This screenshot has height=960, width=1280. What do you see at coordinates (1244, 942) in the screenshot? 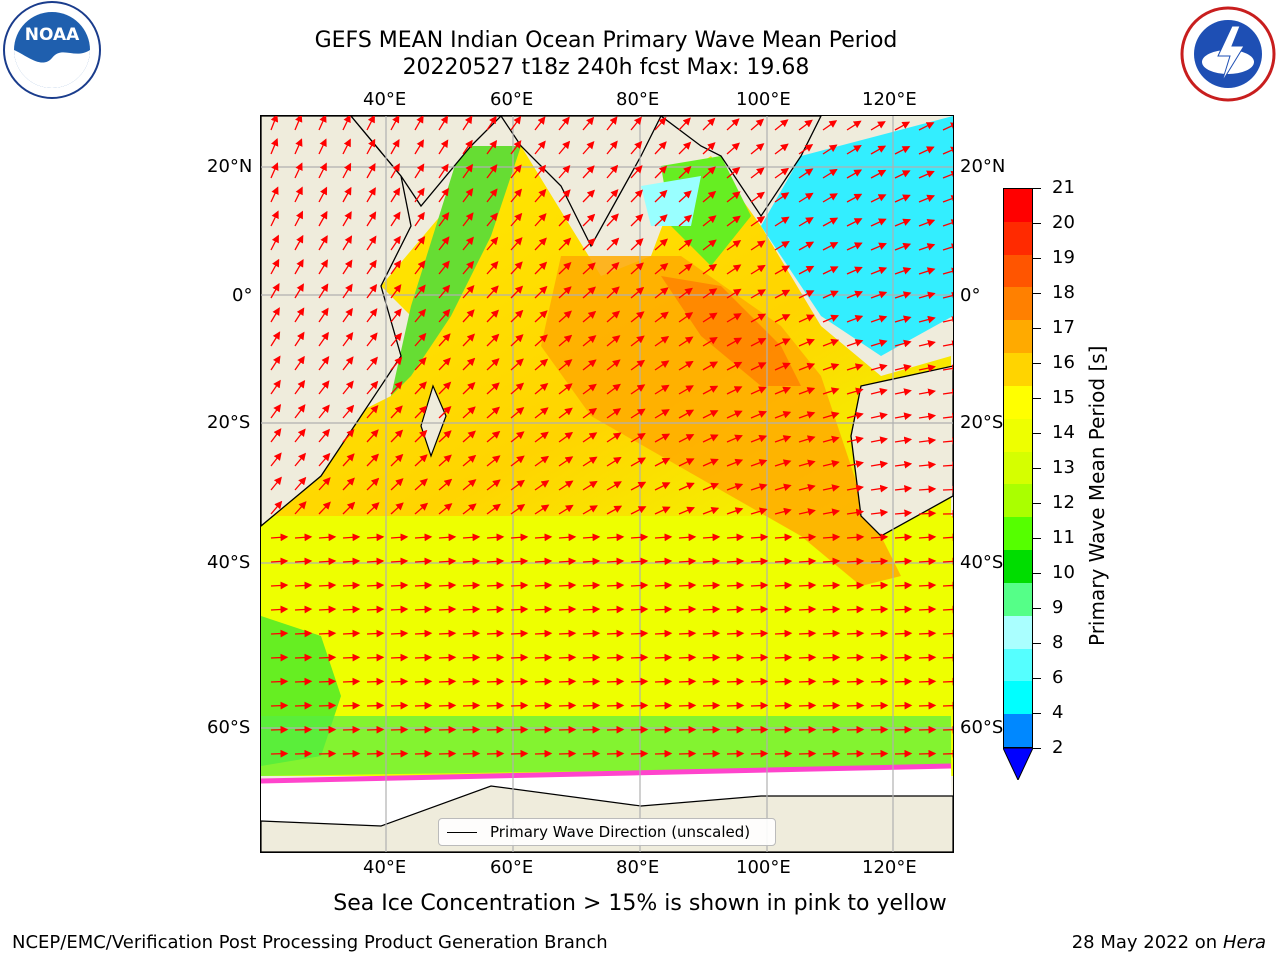
I see `footer-machine: Hera` at bounding box center [1244, 942].